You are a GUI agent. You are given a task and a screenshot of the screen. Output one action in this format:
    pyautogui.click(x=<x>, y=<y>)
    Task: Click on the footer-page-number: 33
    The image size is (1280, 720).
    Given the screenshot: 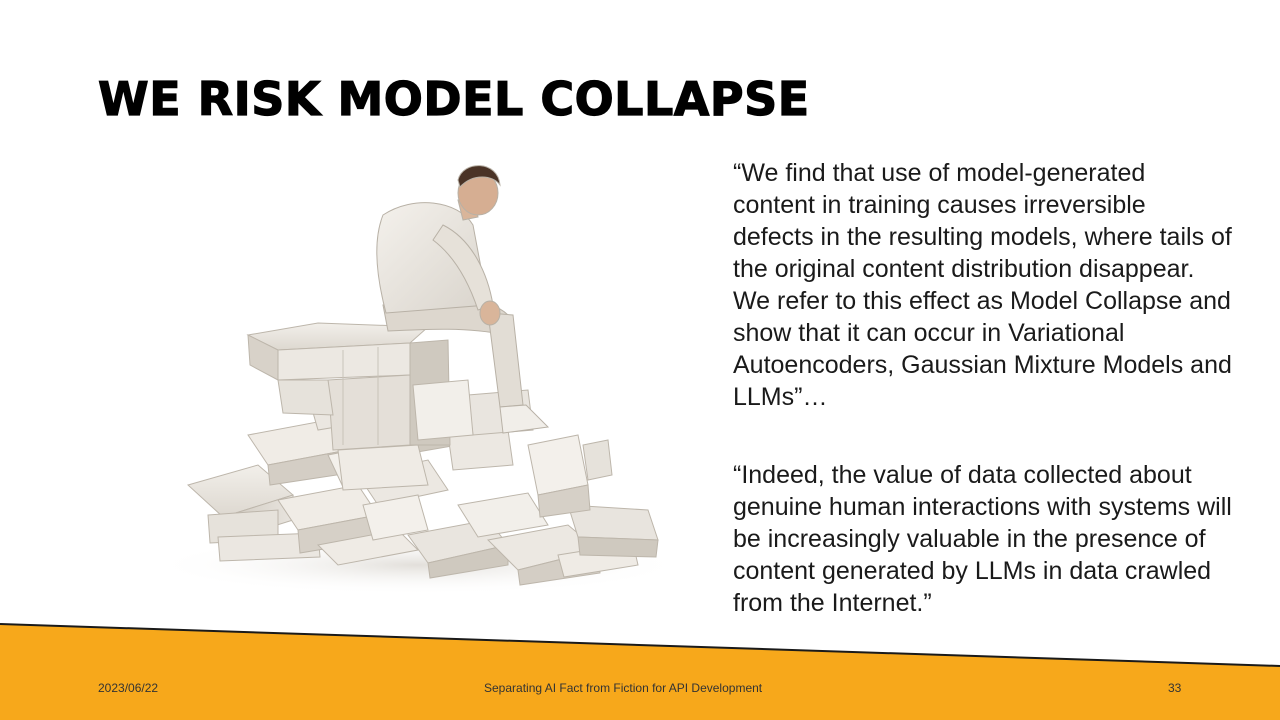 What is the action you would take?
    pyautogui.click(x=1175, y=688)
    